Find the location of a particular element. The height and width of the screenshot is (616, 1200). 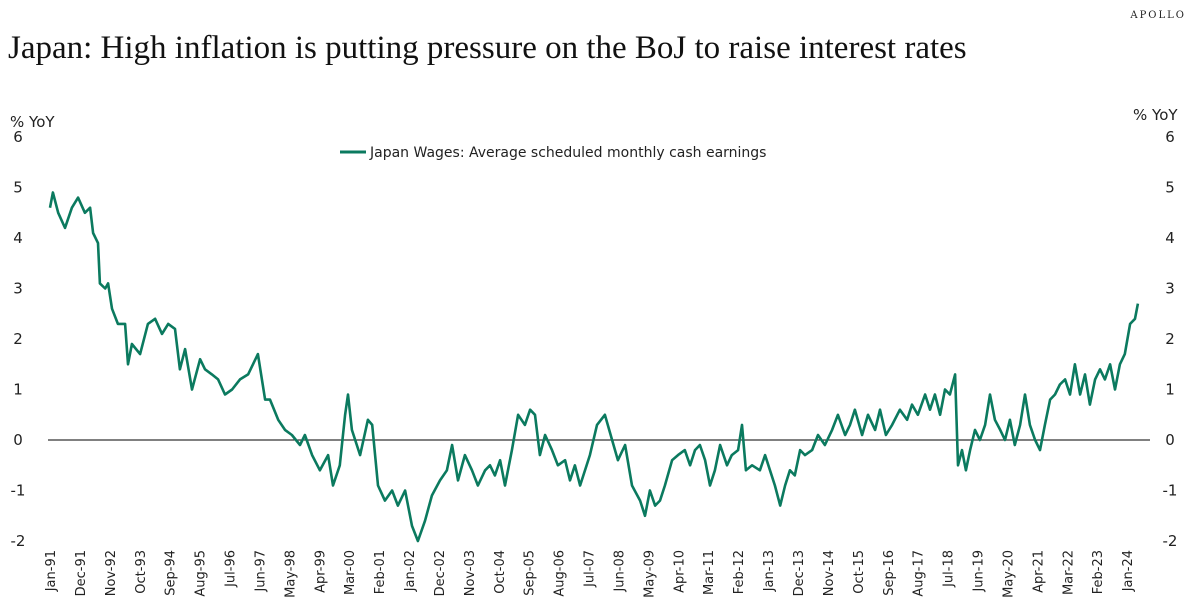

x-tick-label: May-98 is located at coordinates (290, 574).